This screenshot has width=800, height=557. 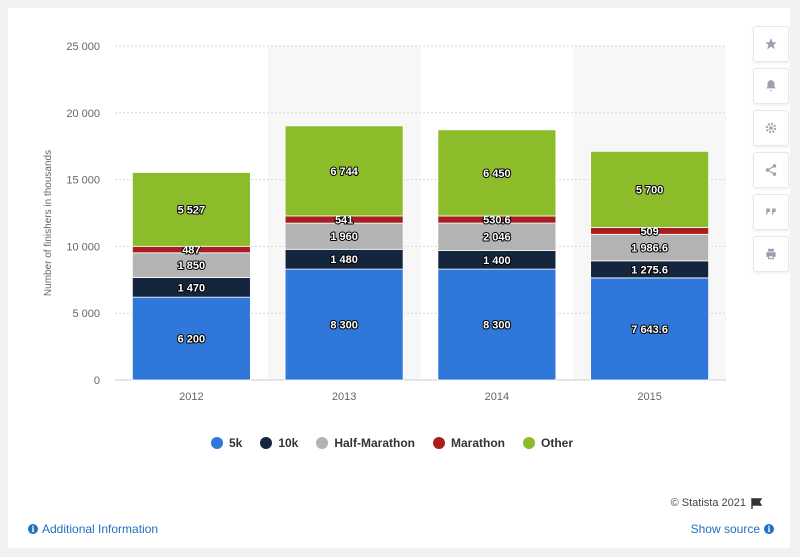 What do you see at coordinates (191, 397) in the screenshot?
I see `x-tick-label: 2012` at bounding box center [191, 397].